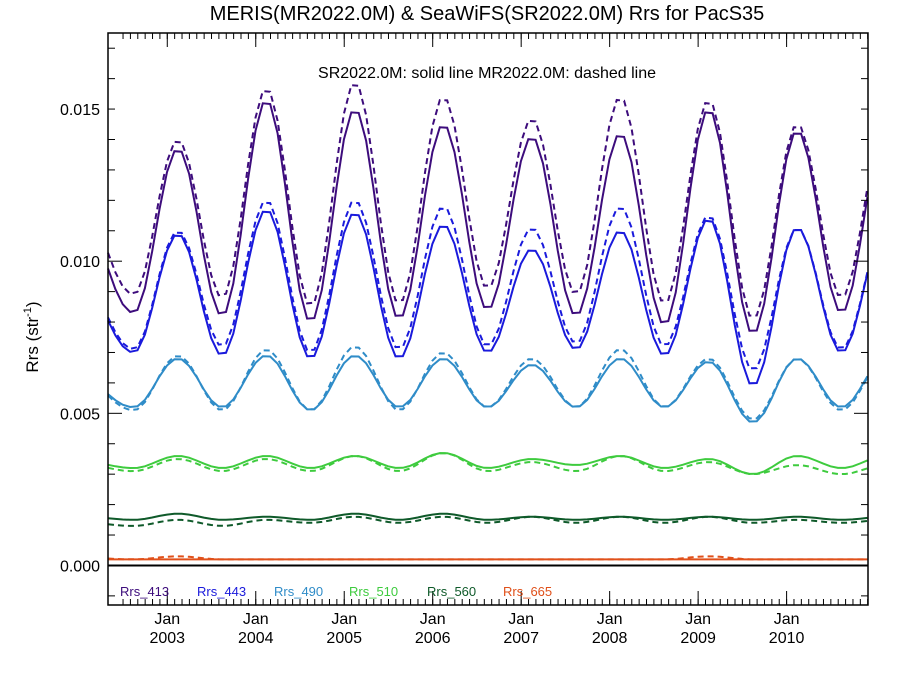 This screenshot has height=675, width=900. Describe the element at coordinates (80, 262) in the screenshot. I see `y-tick-label: 0.010` at that location.